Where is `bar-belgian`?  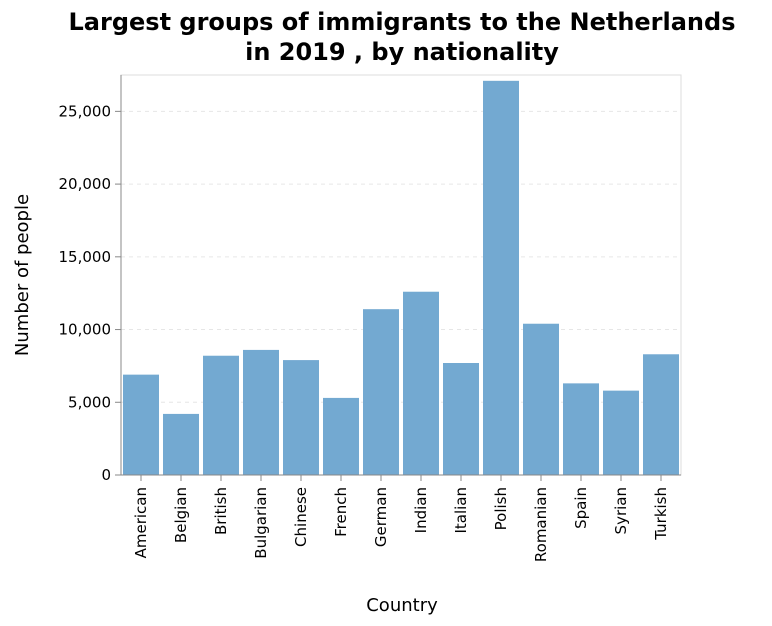
bar-belgian is located at coordinates (181, 444).